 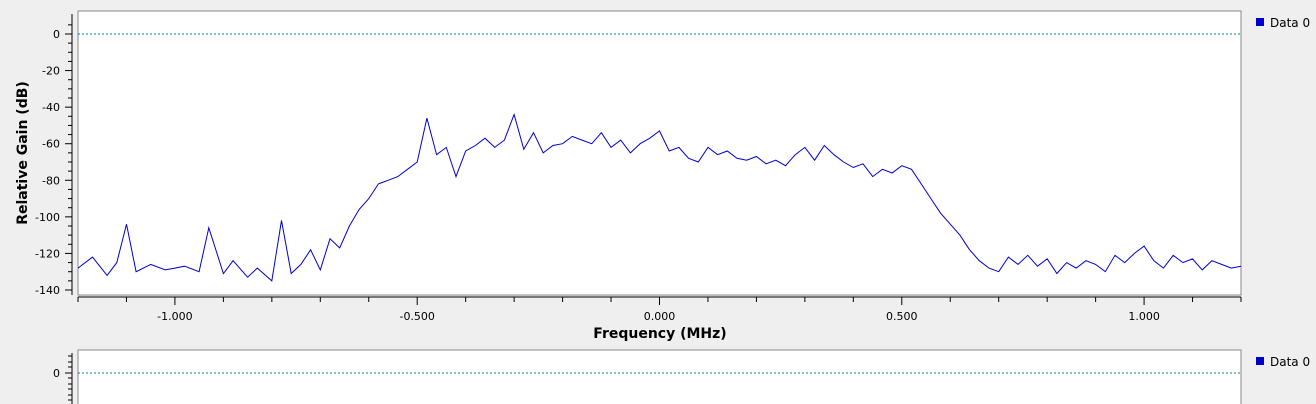 I want to click on top-y-axis: 0 -20 -40 -60 -80 -100 -120 -140, so click(x=54, y=155).